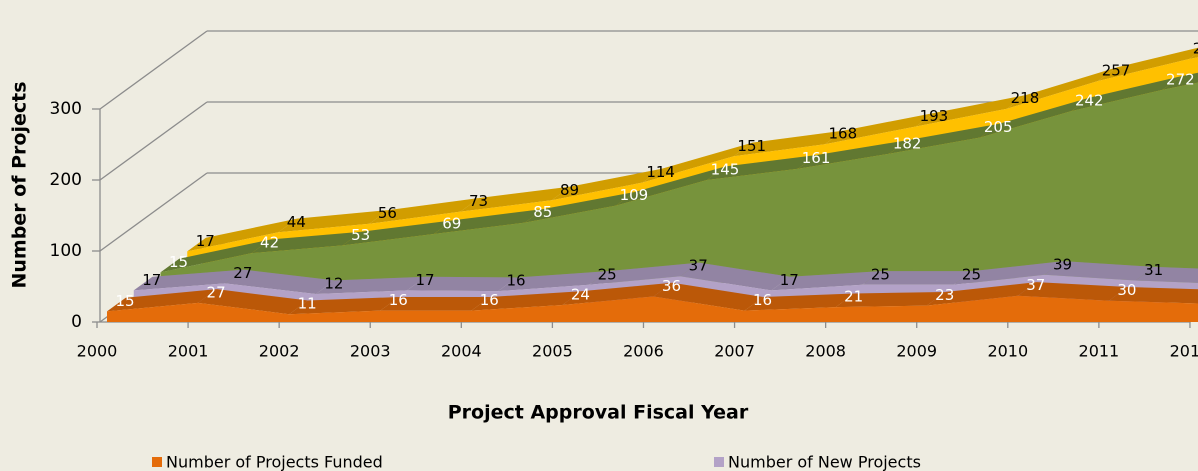 The image size is (1198, 471). What do you see at coordinates (296, 222) in the screenshot?
I see `data-label: 44` at bounding box center [296, 222].